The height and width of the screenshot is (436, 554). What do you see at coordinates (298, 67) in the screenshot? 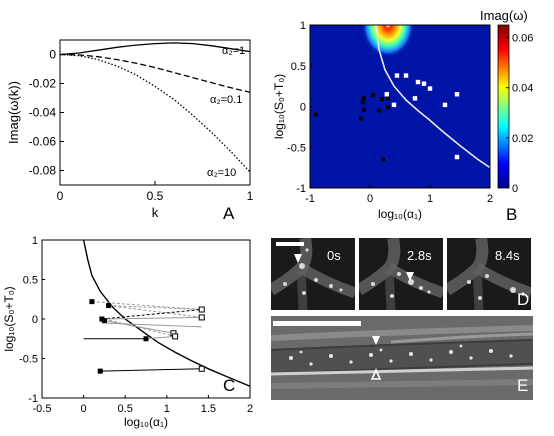
I see `y-tick-label-b: 0.5` at bounding box center [298, 67].